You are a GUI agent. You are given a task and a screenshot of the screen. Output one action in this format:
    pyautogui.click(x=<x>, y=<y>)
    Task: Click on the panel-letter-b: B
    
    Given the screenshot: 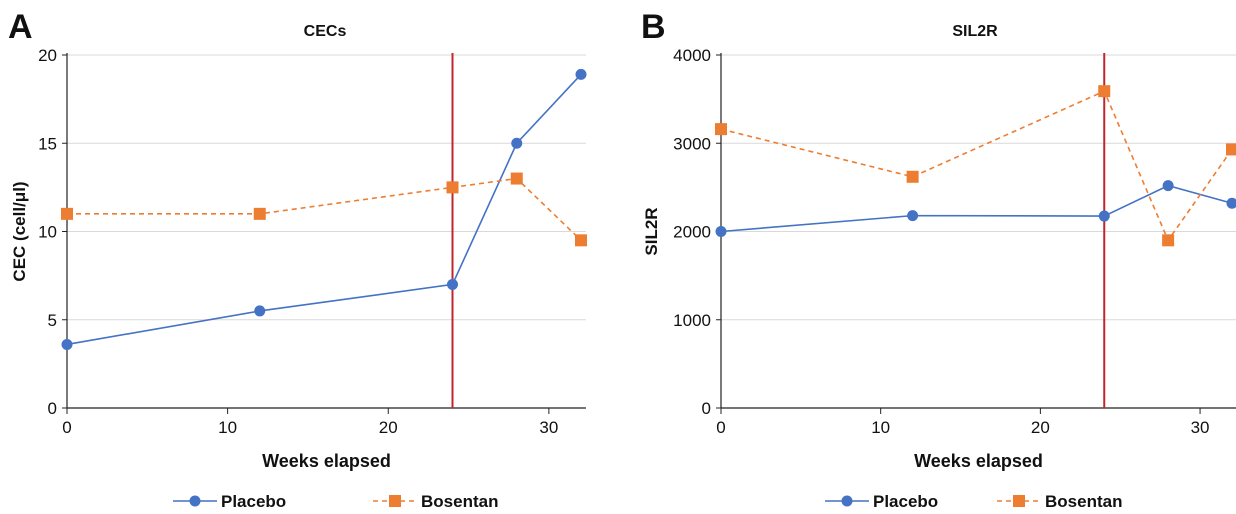 What is the action you would take?
    pyautogui.click(x=653, y=27)
    